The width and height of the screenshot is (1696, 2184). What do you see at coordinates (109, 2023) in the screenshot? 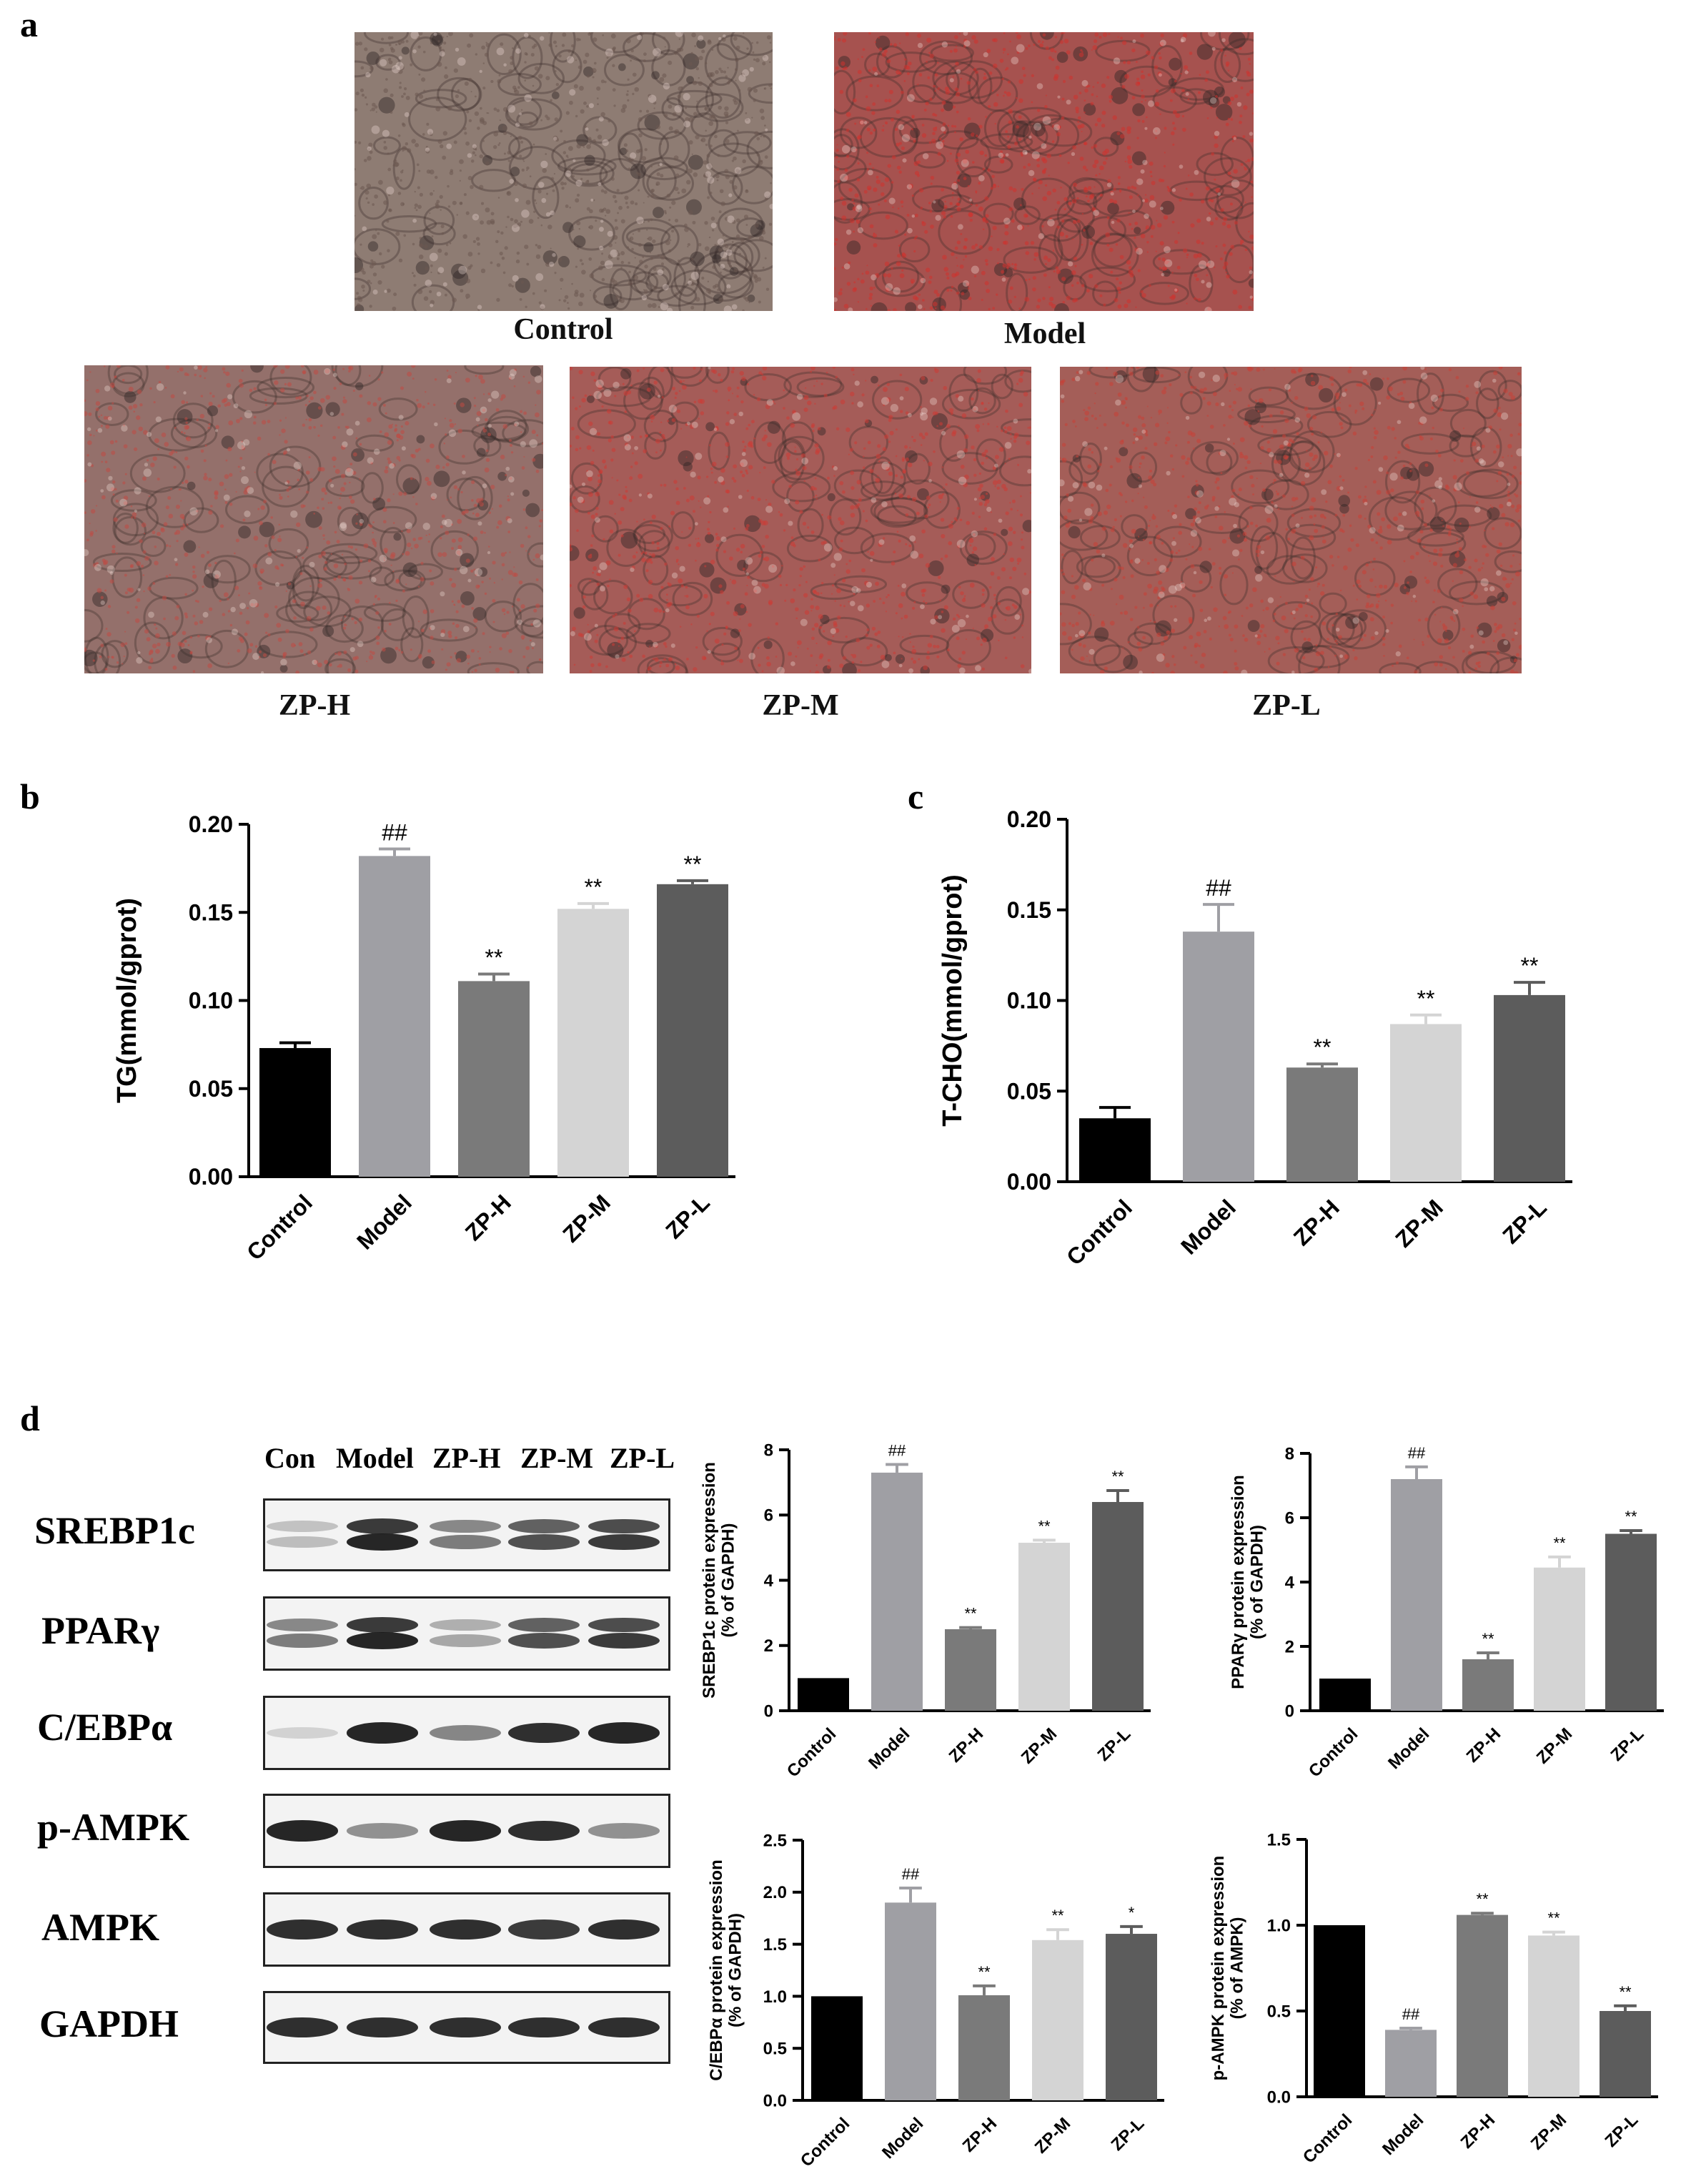
I see `protein-label-gapdh: GAPDH` at bounding box center [109, 2023].